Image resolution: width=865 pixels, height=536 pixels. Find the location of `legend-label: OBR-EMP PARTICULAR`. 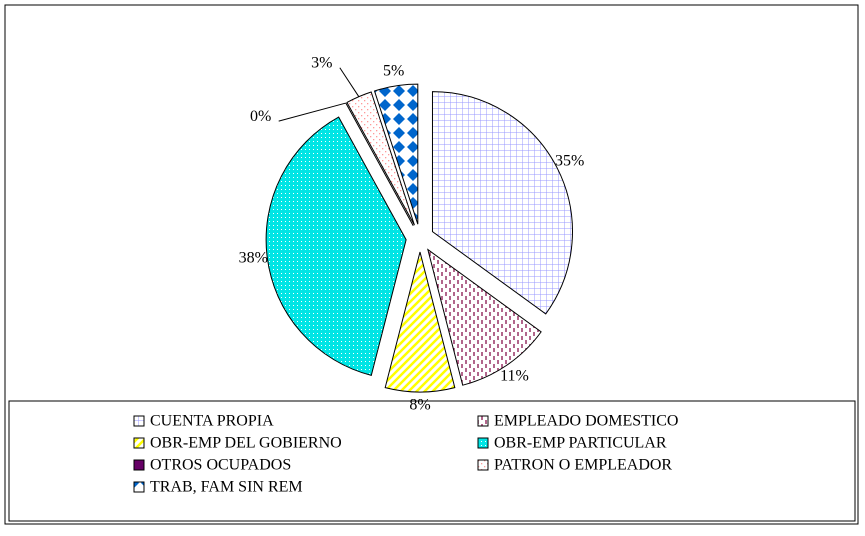

legend-label: OBR-EMP PARTICULAR is located at coordinates (580, 443).